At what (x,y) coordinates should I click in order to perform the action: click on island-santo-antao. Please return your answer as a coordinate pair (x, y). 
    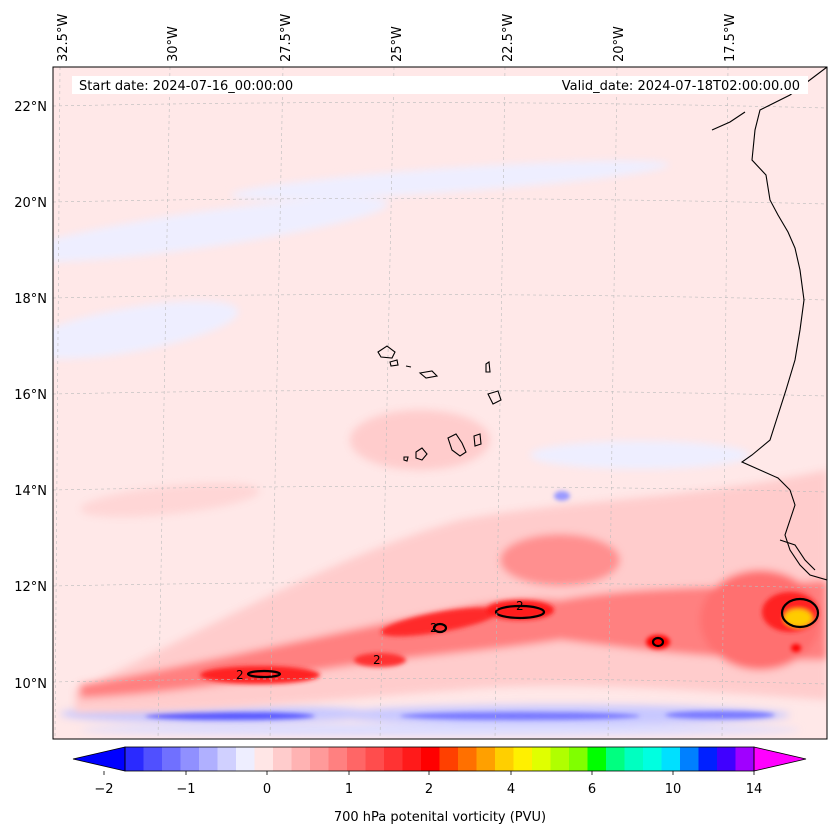
    Looking at the image, I should click on (386, 352).